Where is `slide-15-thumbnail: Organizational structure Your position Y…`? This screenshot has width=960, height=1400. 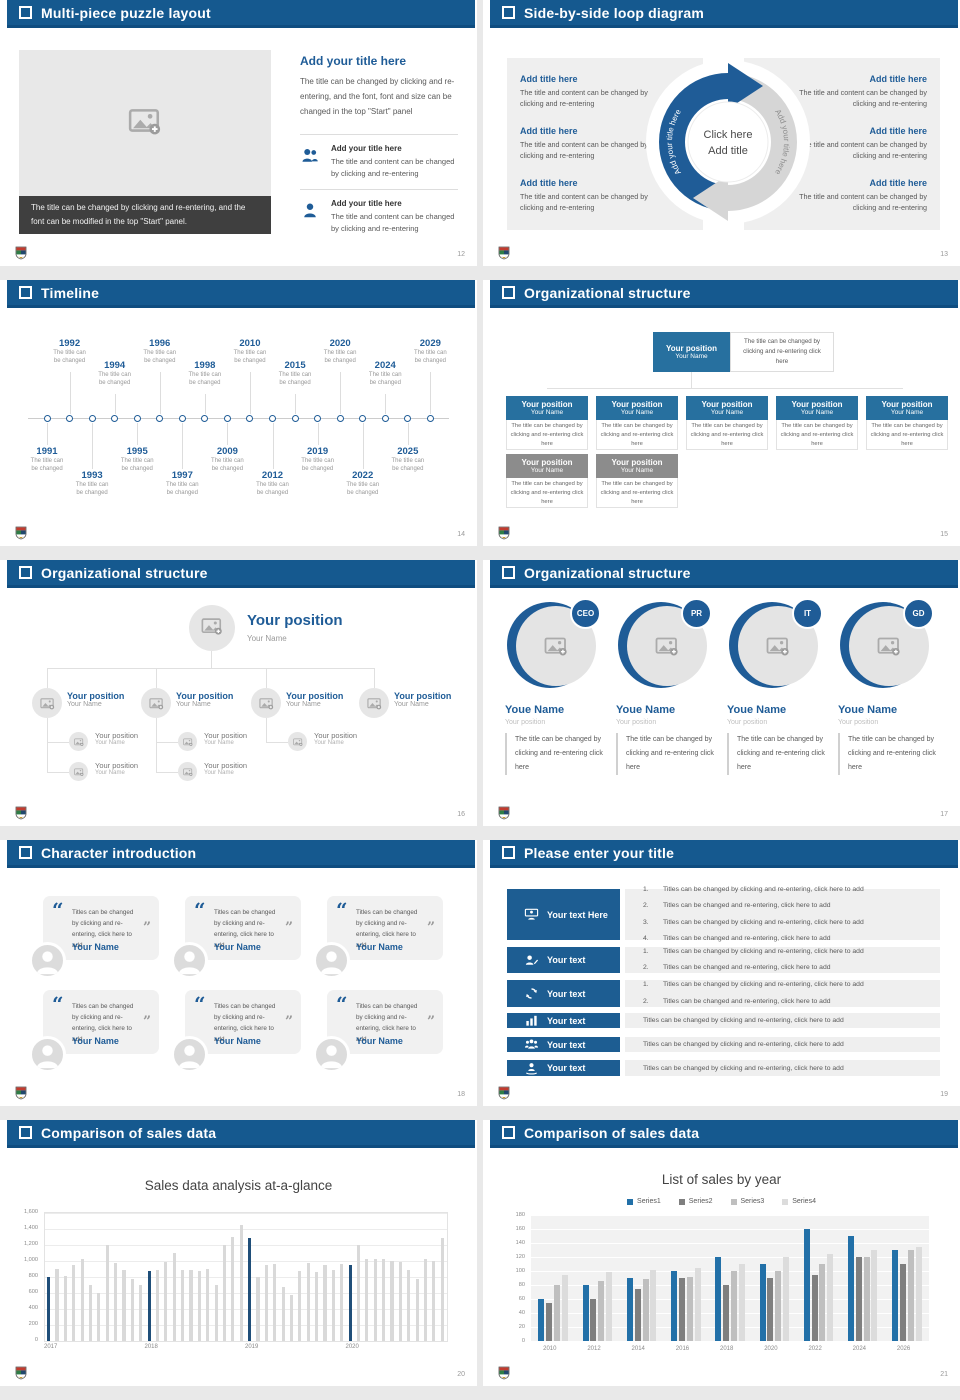 slide-15-thumbnail: Organizational structure Your position Y… is located at coordinates (721, 413).